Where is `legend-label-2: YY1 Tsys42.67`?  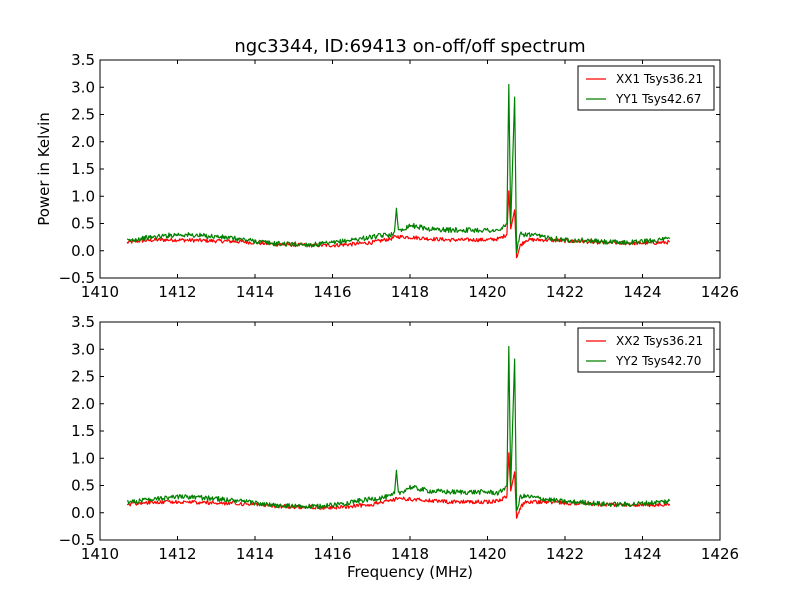
legend-label-2: YY1 Tsys42.67 is located at coordinates (658, 99).